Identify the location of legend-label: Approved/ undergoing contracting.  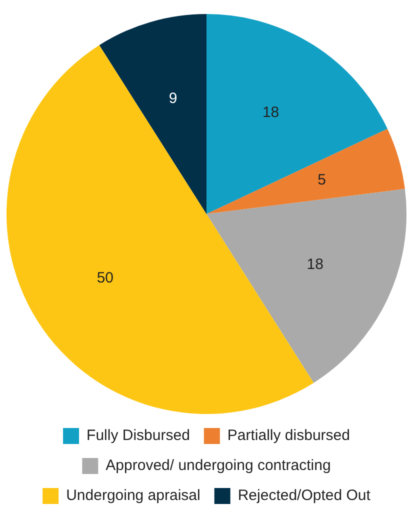
(218, 465).